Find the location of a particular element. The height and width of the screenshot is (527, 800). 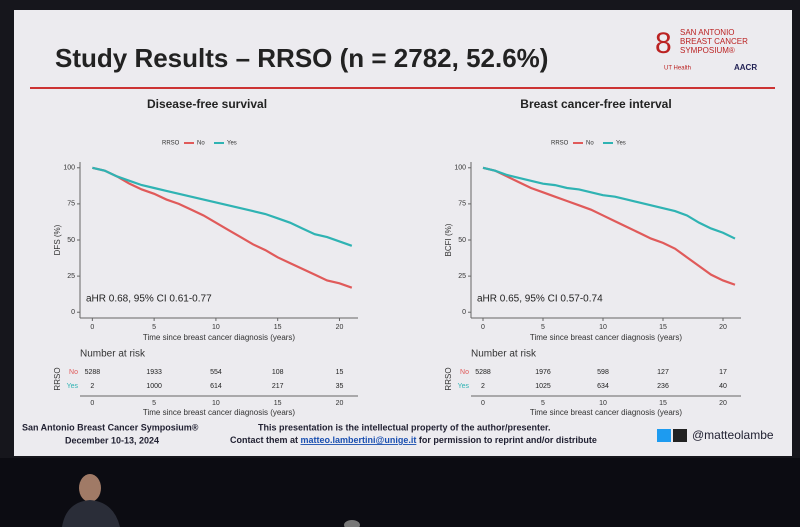

risk-count: 127 is located at coordinates (663, 372).